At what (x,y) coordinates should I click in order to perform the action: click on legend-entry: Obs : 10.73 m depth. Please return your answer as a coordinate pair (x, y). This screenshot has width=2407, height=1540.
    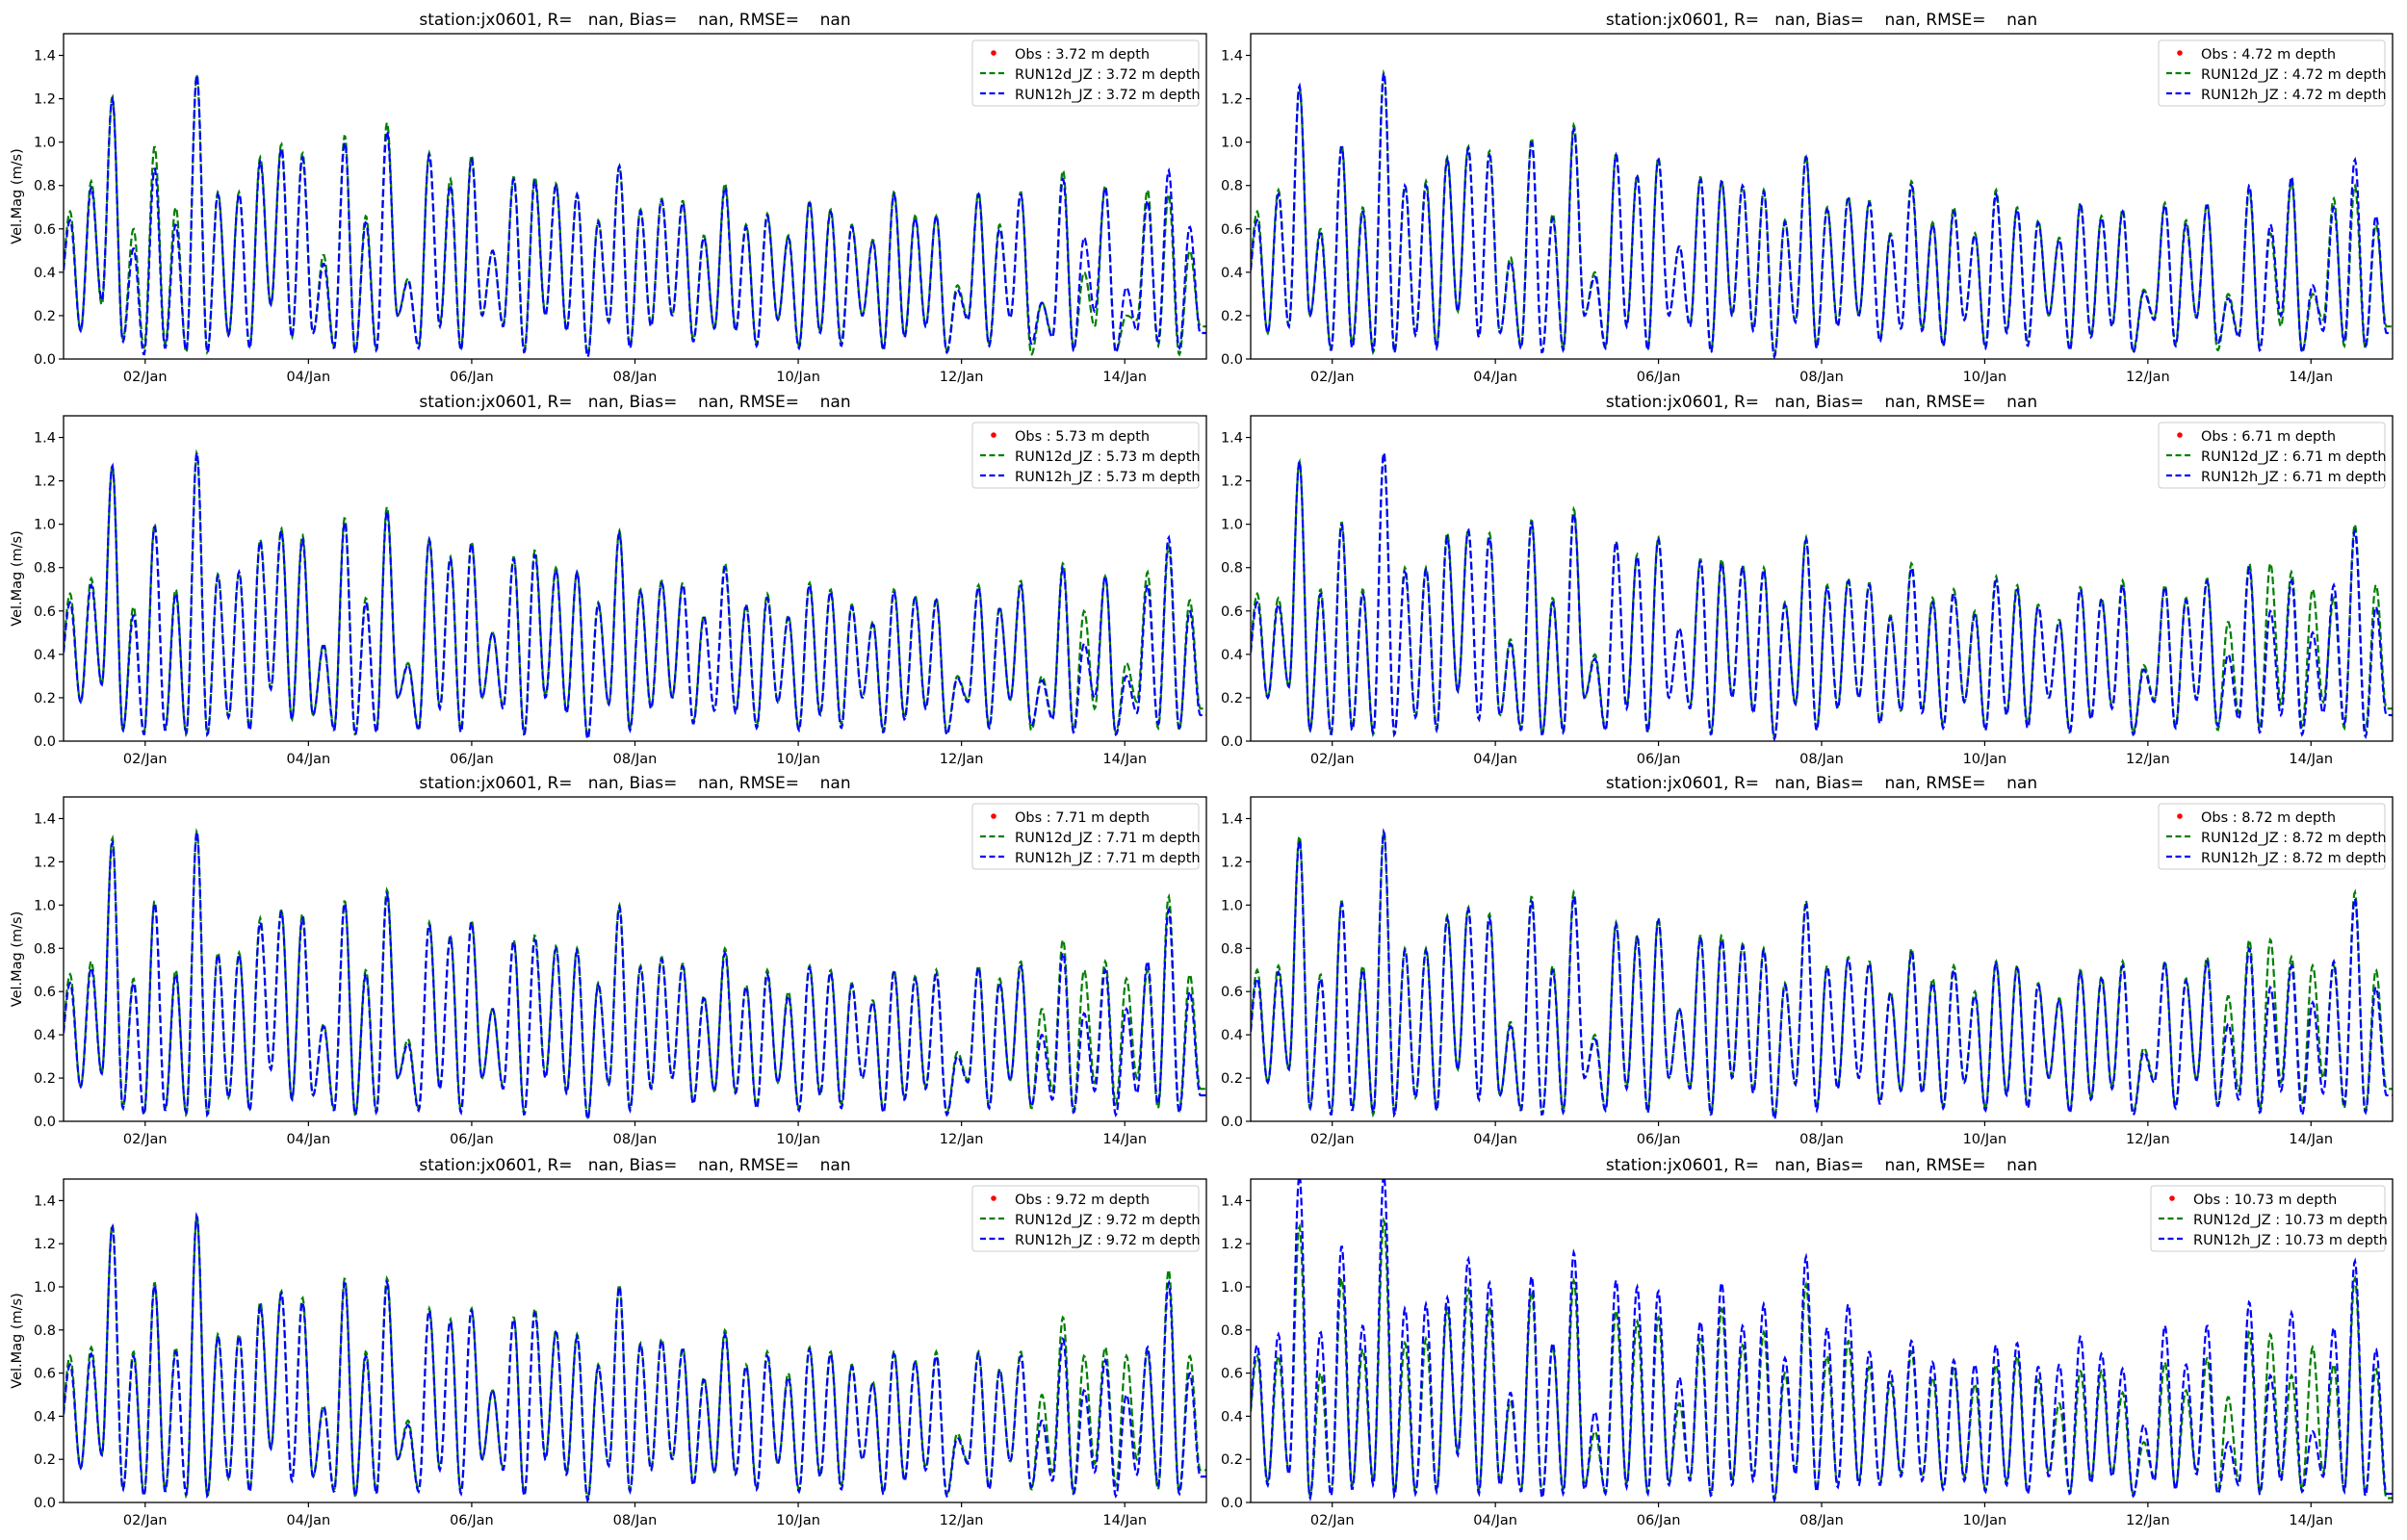
    Looking at the image, I should click on (2265, 1200).